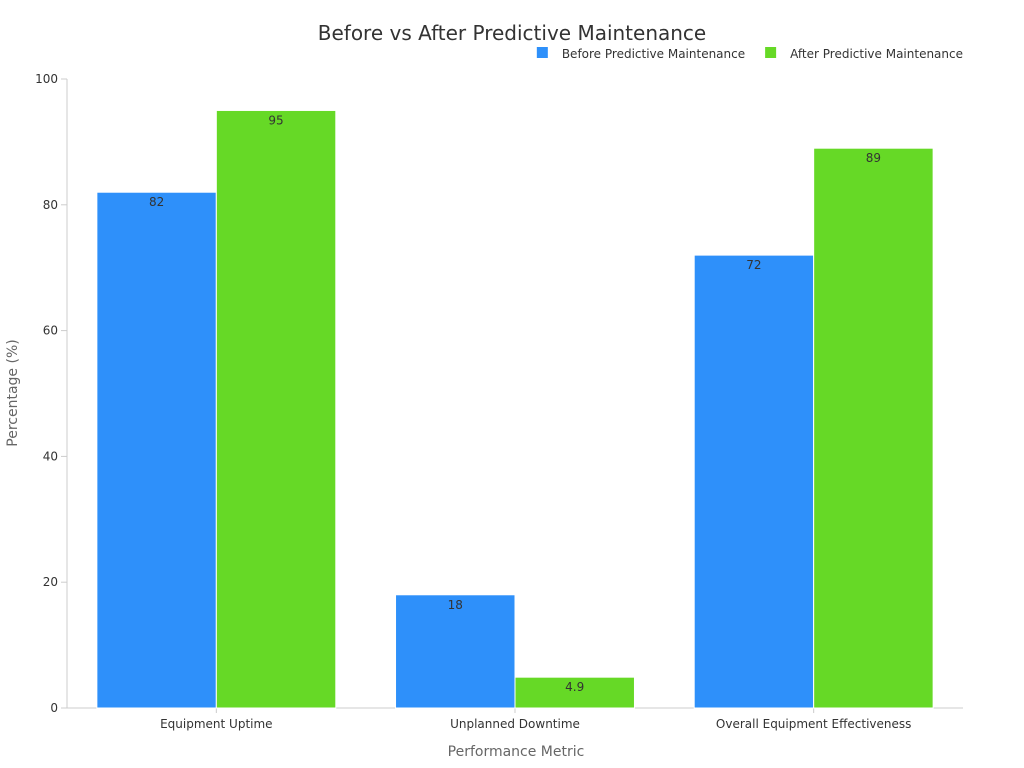 Image resolution: width=1024 pixels, height=768 pixels. Describe the element at coordinates (876, 54) in the screenshot. I see `legend-label-after-predictive-maintenance: After Predictive Maintenance` at that location.